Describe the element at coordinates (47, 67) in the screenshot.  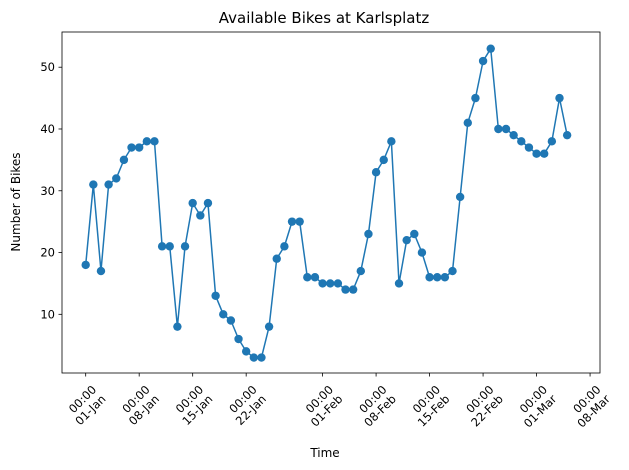
I see `y-tick-label: 50` at that location.